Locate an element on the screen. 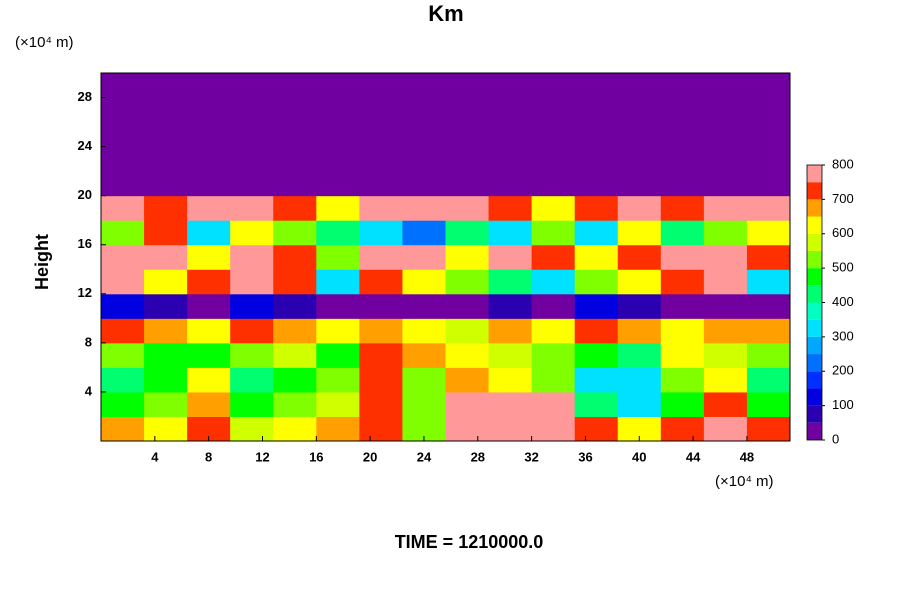  colorbar-tick-label: 700 is located at coordinates (843, 198).